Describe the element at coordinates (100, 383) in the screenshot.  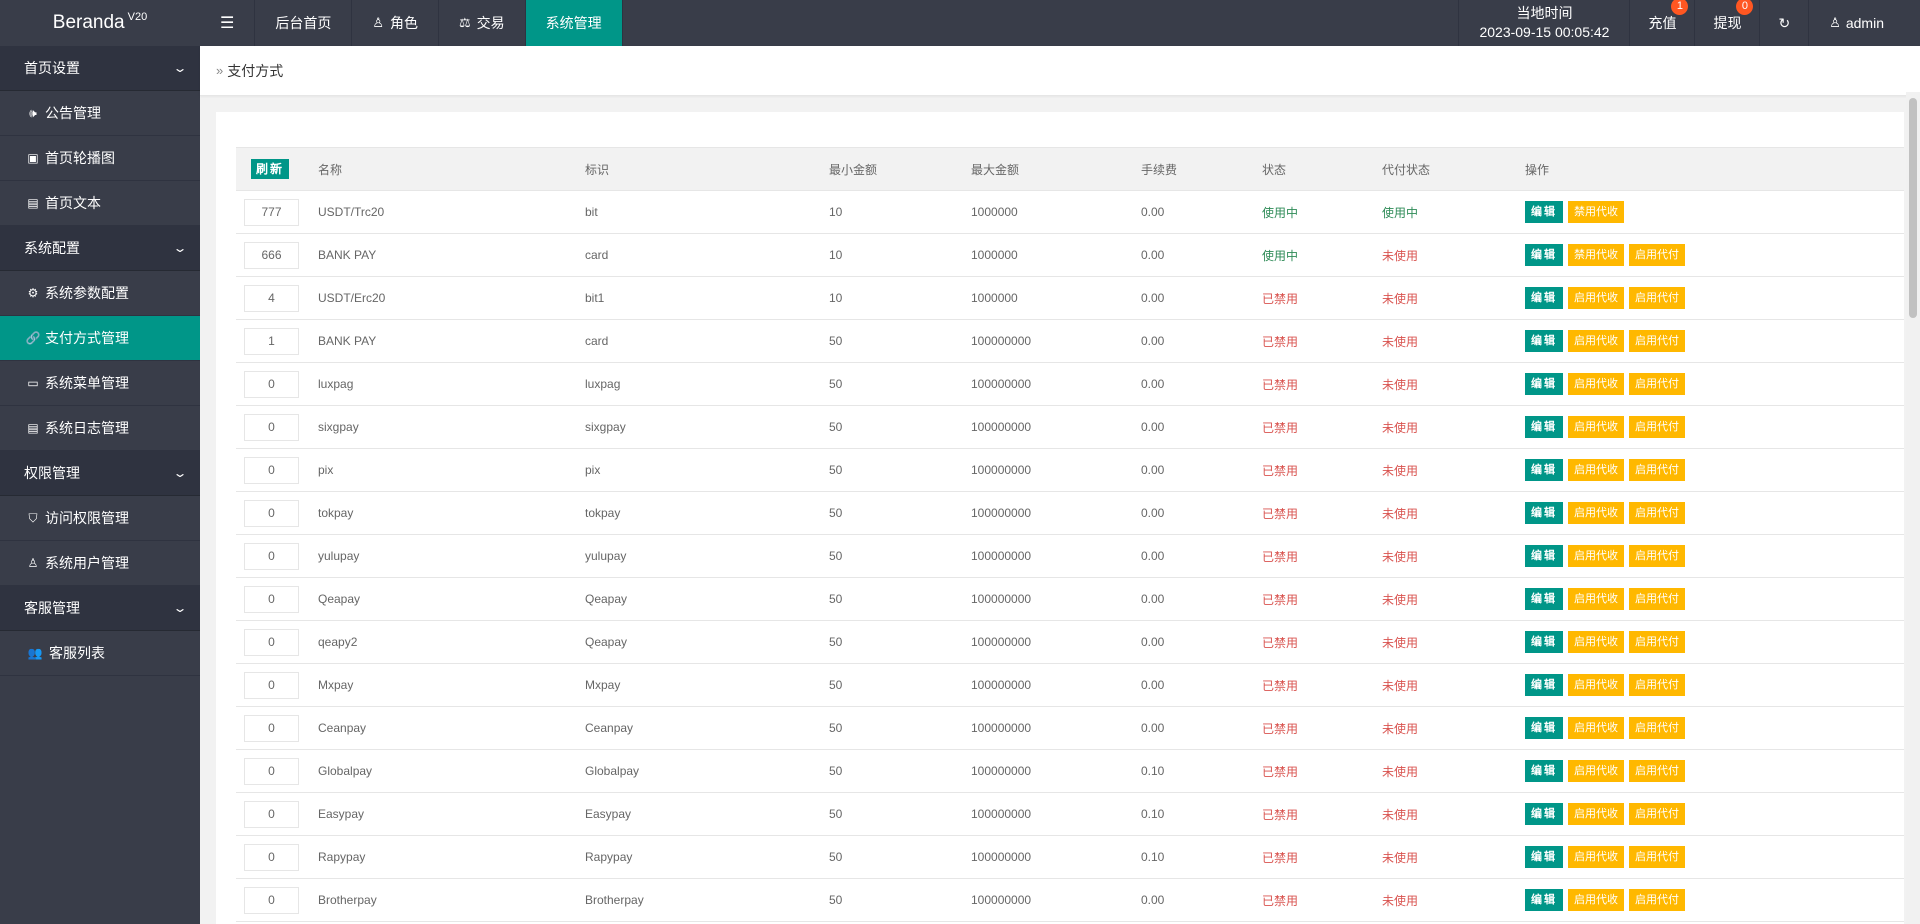
I see `sidebar-item-system-menu: ▭ 系统菜单管理` at that location.